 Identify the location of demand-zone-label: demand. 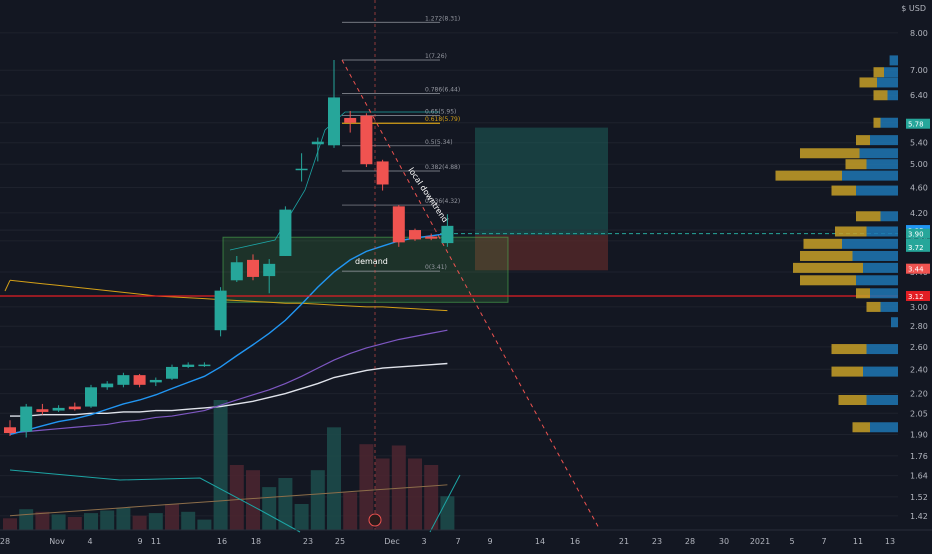
(371, 261).